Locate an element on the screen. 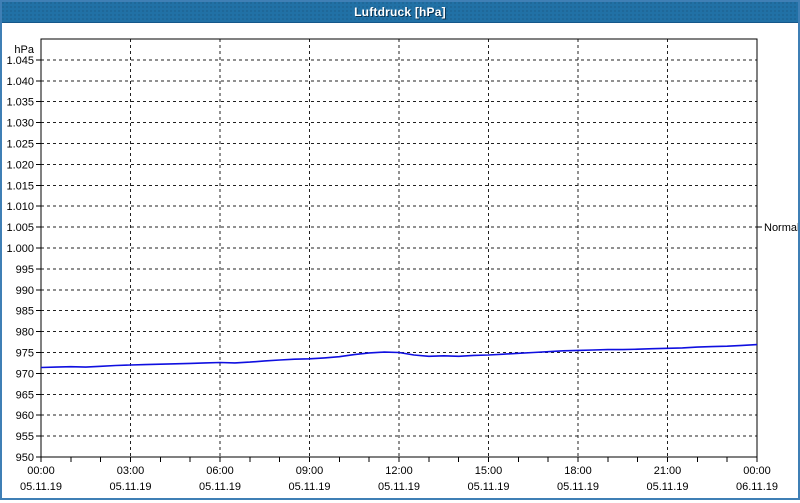  svg-text: 06:00 is located at coordinates (220, 471).